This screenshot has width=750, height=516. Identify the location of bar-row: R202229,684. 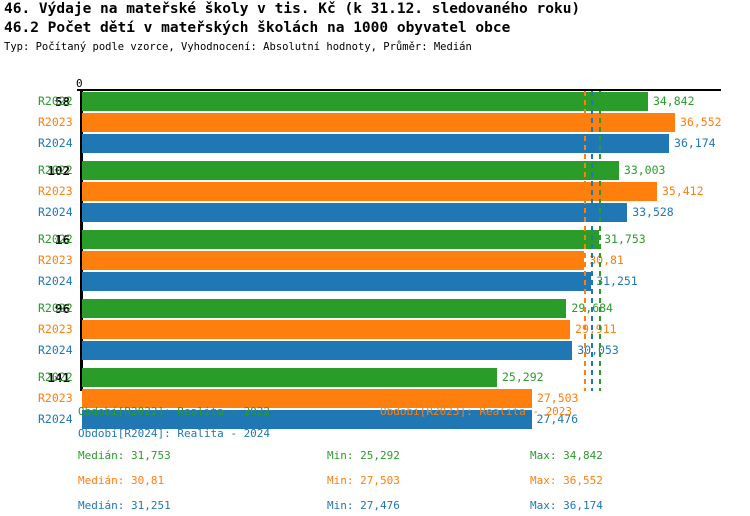
(375, 308).